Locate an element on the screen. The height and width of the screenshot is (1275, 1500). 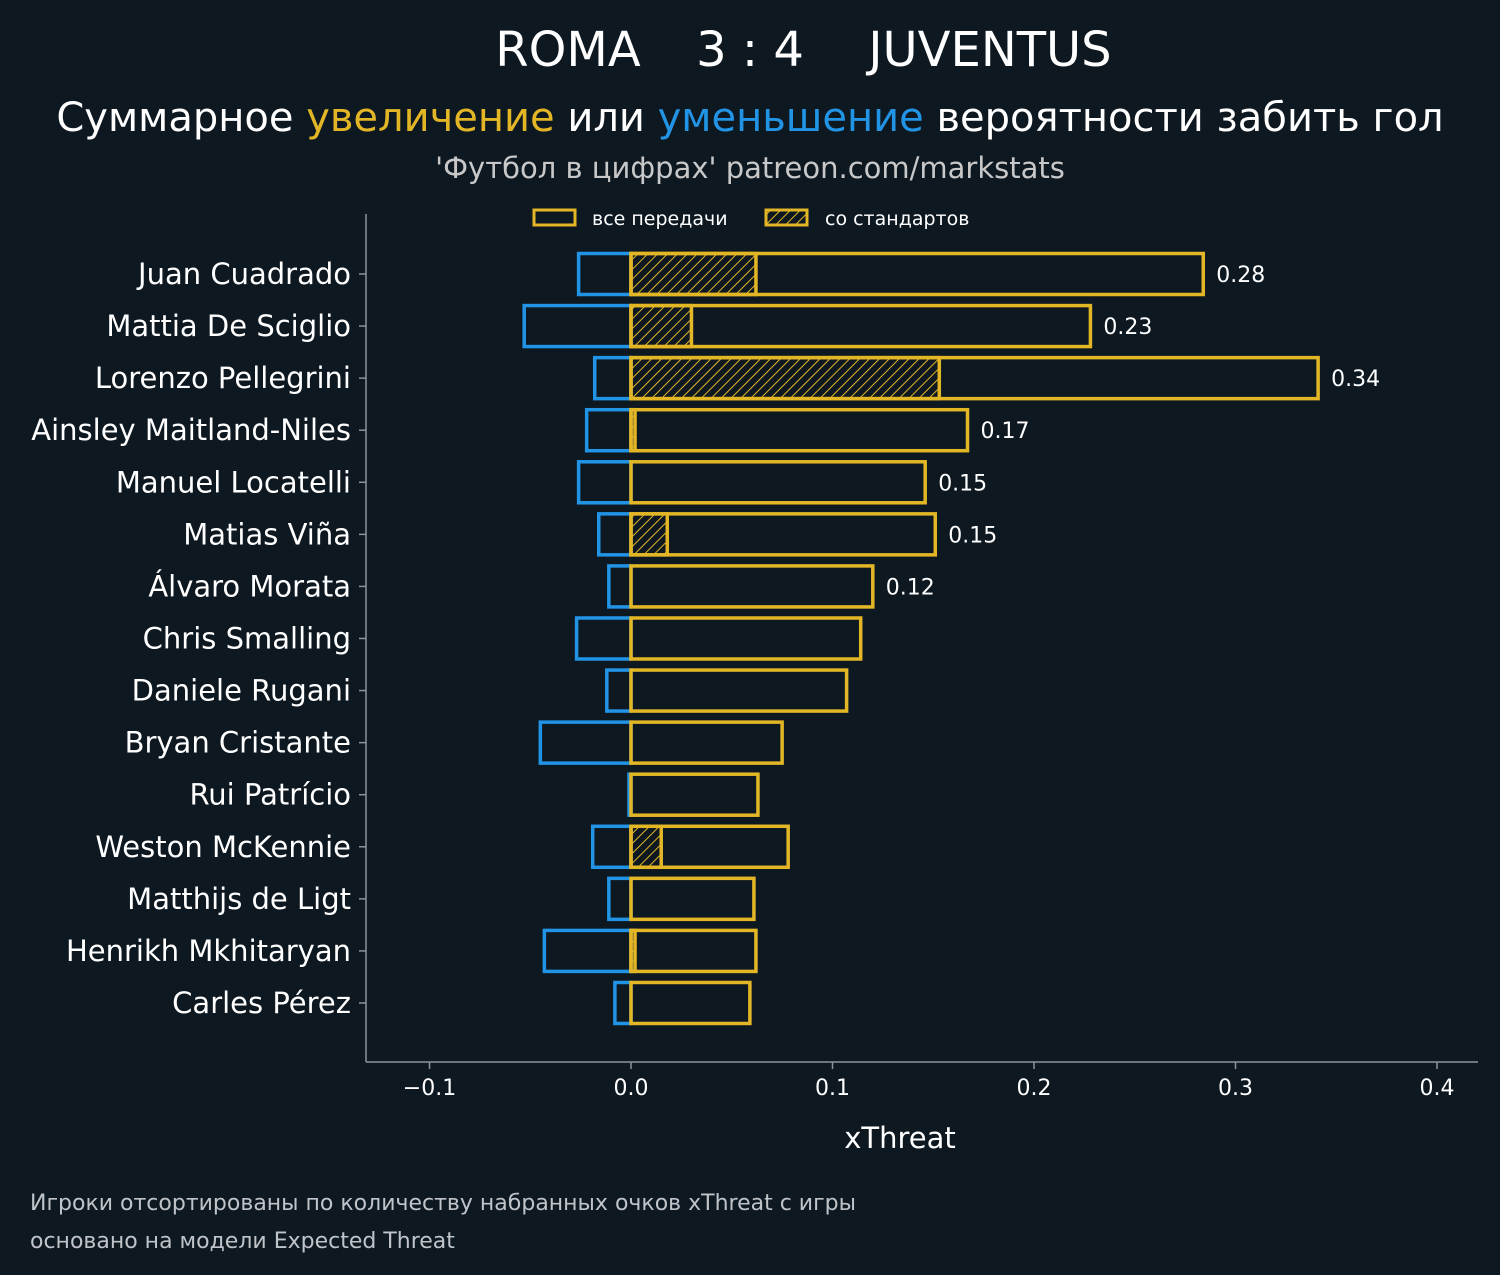
value-label: 0.34 is located at coordinates (1355, 379).